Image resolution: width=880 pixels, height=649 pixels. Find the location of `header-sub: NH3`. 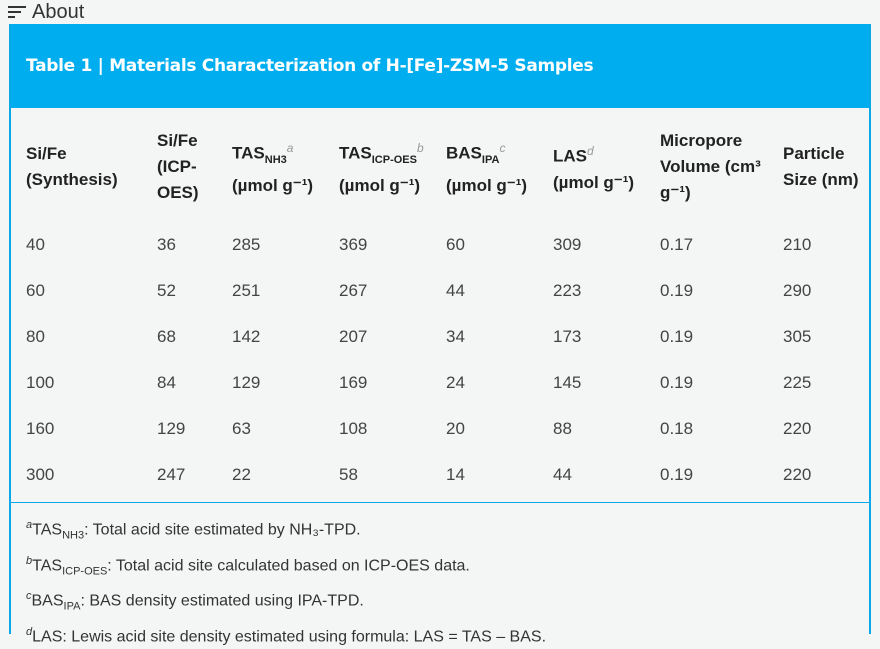

header-sub: NH3 is located at coordinates (275, 160).